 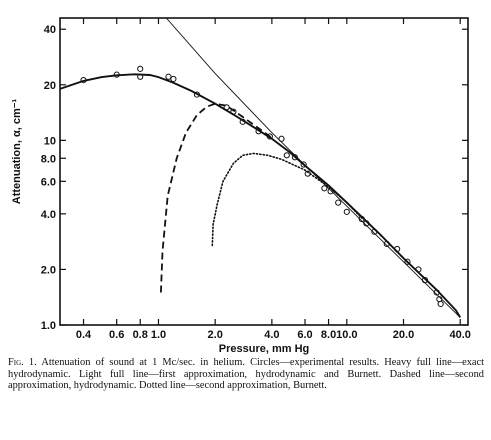 What do you see at coordinates (17, 151) in the screenshot?
I see `y-axis-label: Attenuation, α, cm⁻¹` at bounding box center [17, 151].